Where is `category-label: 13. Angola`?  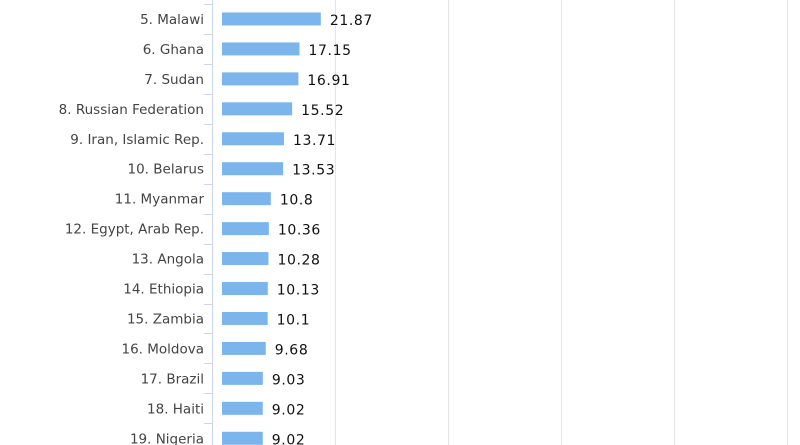
category-label: 13. Angola is located at coordinates (168, 260).